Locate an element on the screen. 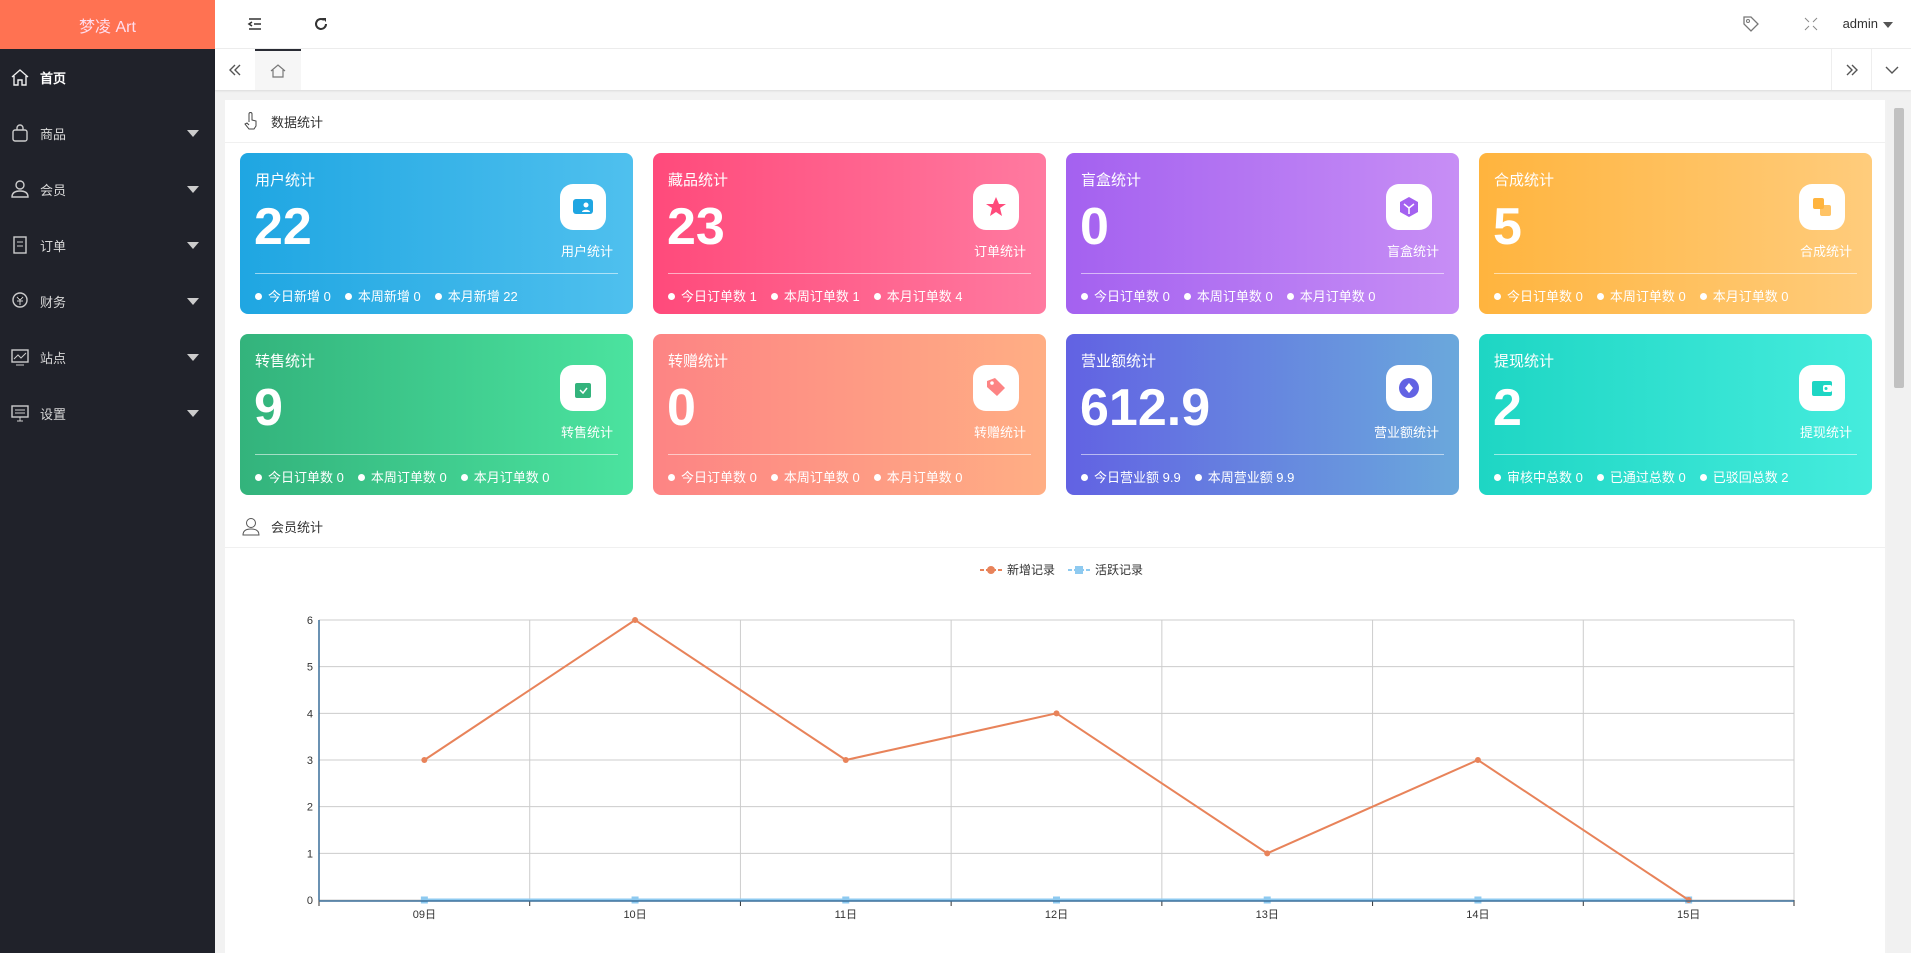 This screenshot has width=1911, height=953. sidebar-item-1: 商品 is located at coordinates (107, 133).